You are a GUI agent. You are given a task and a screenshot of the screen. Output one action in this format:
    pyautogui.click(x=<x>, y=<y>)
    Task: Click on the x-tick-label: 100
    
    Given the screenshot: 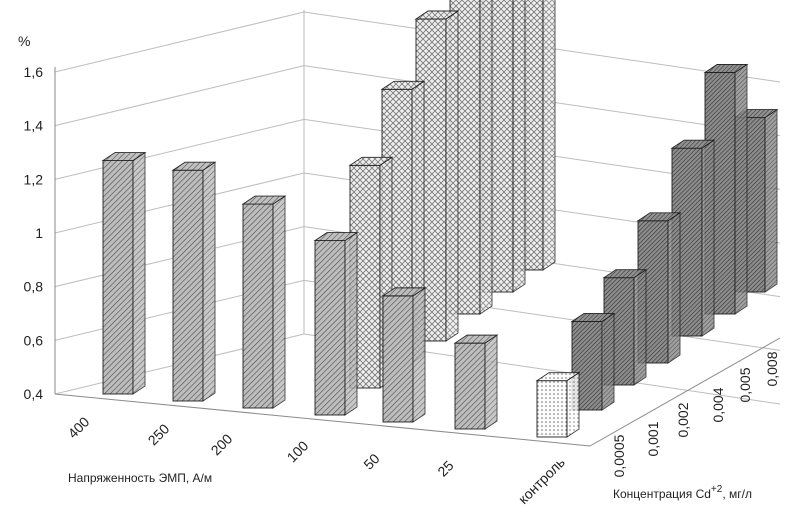 What is the action you would take?
    pyautogui.click(x=298, y=451)
    